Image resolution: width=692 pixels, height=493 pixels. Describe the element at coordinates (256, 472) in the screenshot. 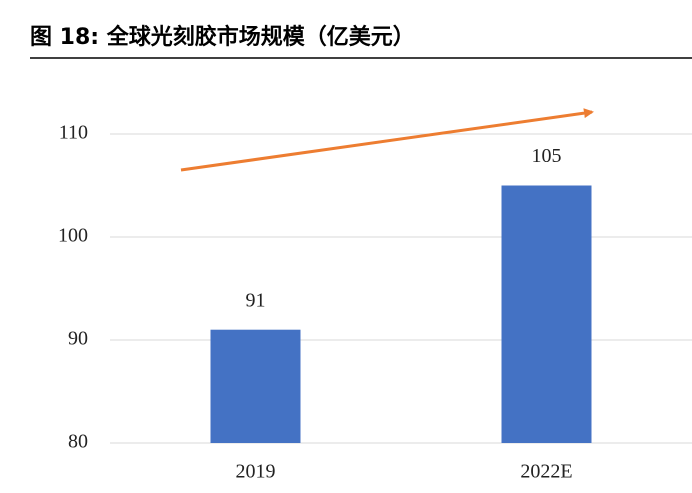

I see `x-tick-label: 2019` at that location.